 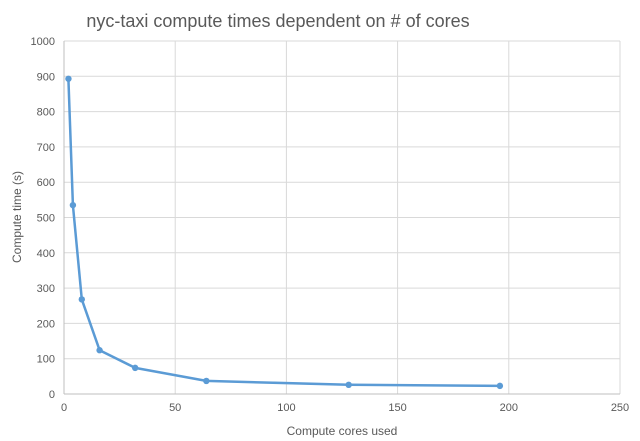 What do you see at coordinates (46, 113) in the screenshot?
I see `y-tick-label: 800` at bounding box center [46, 113].